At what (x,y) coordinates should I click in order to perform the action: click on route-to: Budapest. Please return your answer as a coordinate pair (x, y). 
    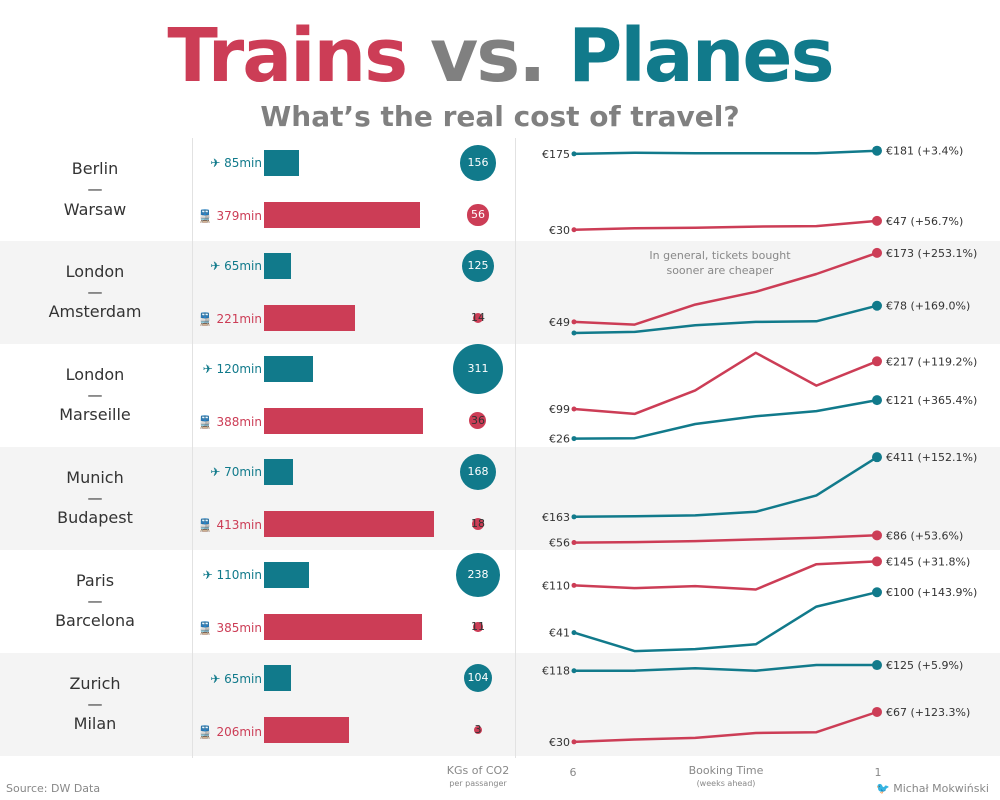
    Looking at the image, I should click on (95, 517).